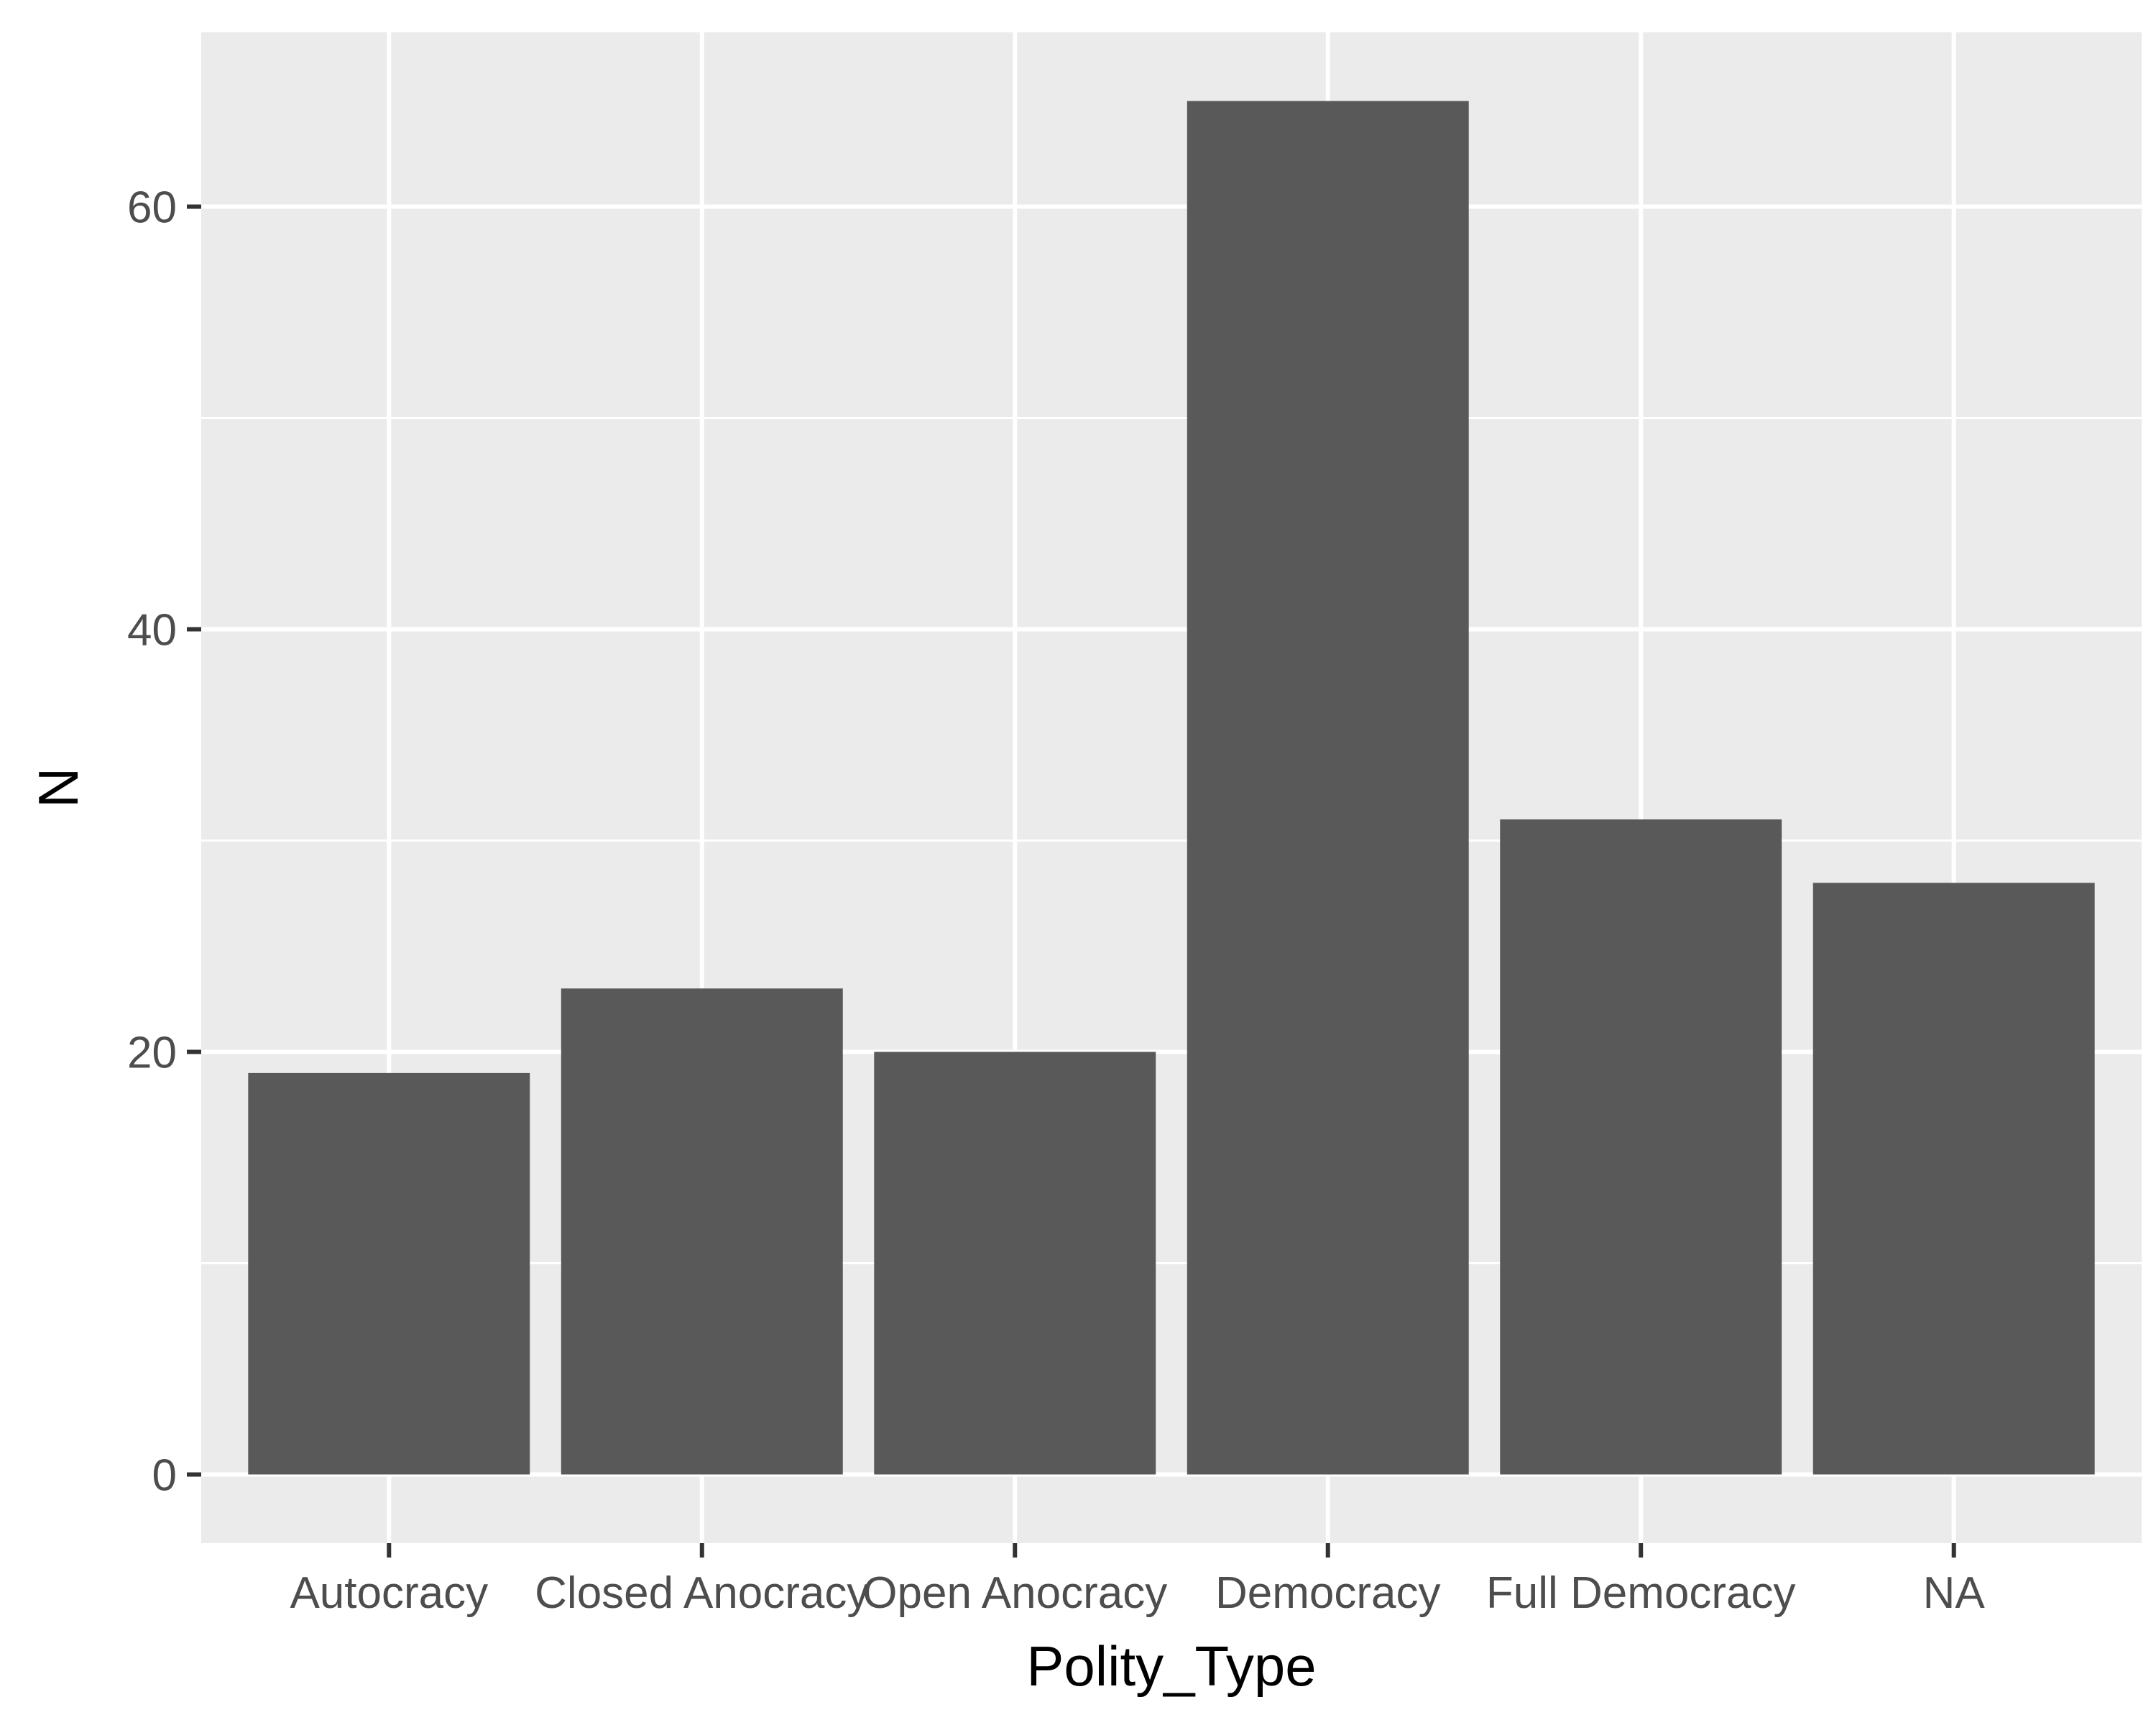 The image size is (2156, 1725). What do you see at coordinates (1328, 1593) in the screenshot?
I see `x-tick-label: Democracy` at bounding box center [1328, 1593].